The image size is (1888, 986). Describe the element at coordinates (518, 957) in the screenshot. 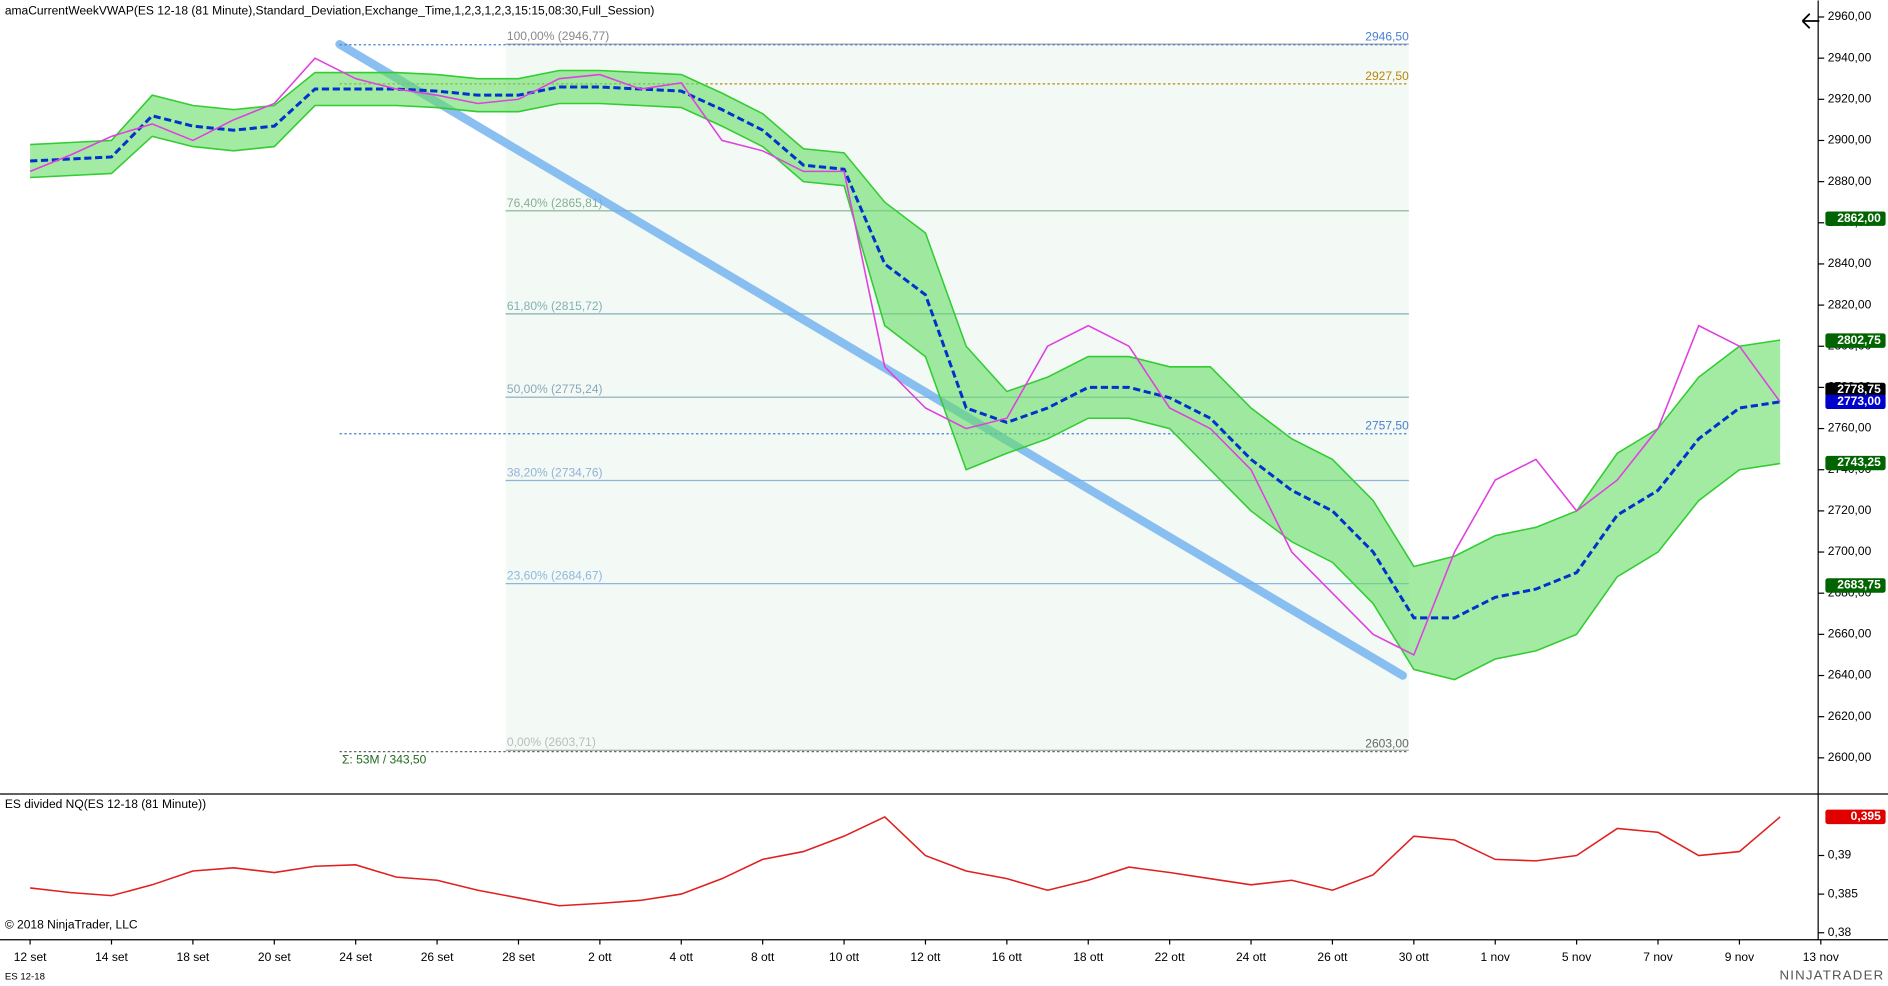

I see `x-tick-label: 28 set` at that location.